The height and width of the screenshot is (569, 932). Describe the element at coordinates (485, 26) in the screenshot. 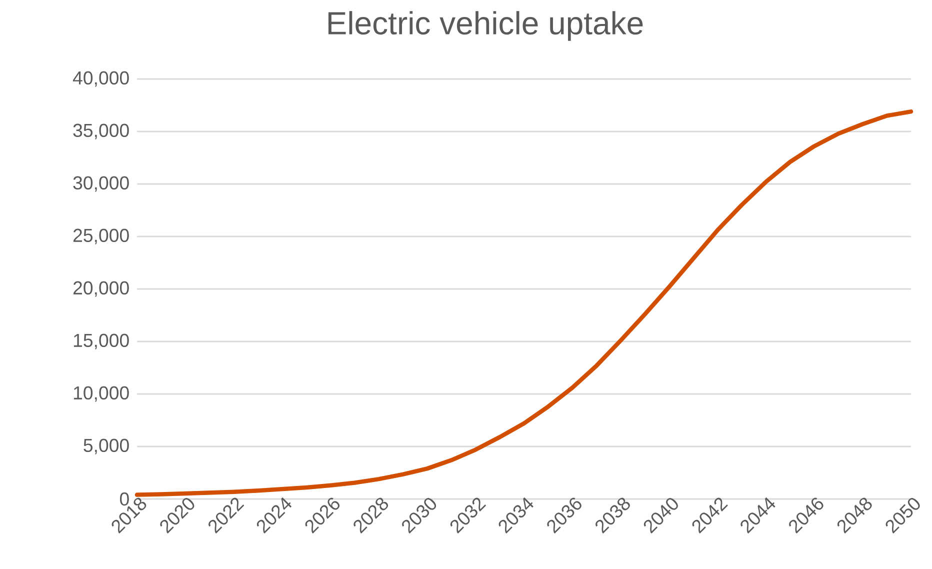

I see `chart-title: Electric vehicle uptake` at that location.